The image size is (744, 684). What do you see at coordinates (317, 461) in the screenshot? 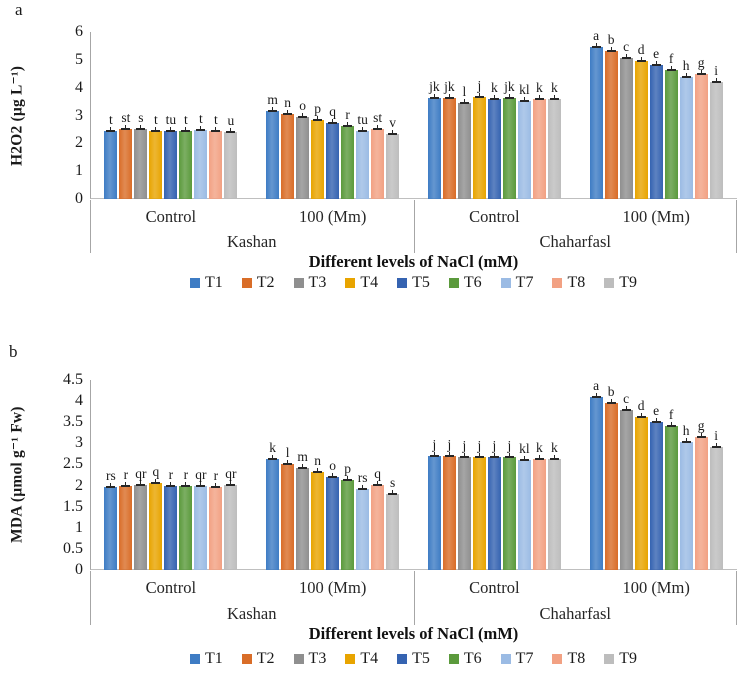
I see `sig-letter: n` at bounding box center [317, 461].